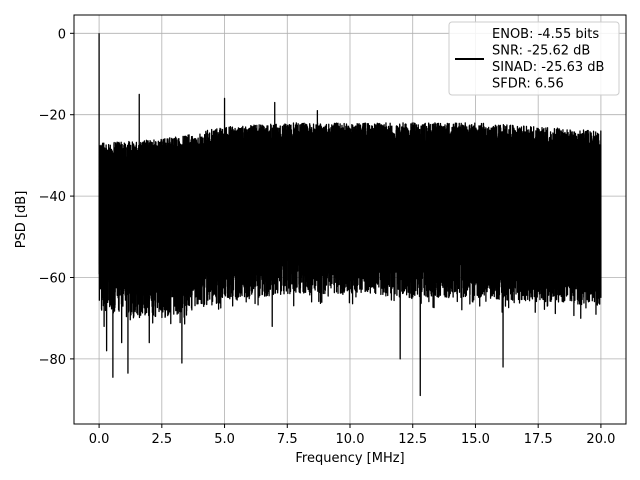 Image resolution: width=640 pixels, height=480 pixels. Describe the element at coordinates (287, 439) in the screenshot. I see `x-tick-label: 7.5` at that location.